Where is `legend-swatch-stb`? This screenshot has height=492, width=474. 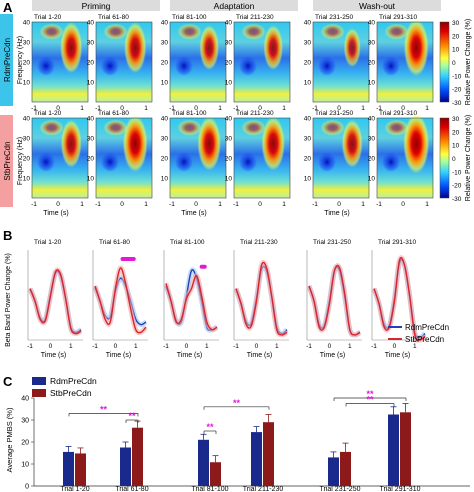
legend-swatch-stb is located at coordinates (39, 393).